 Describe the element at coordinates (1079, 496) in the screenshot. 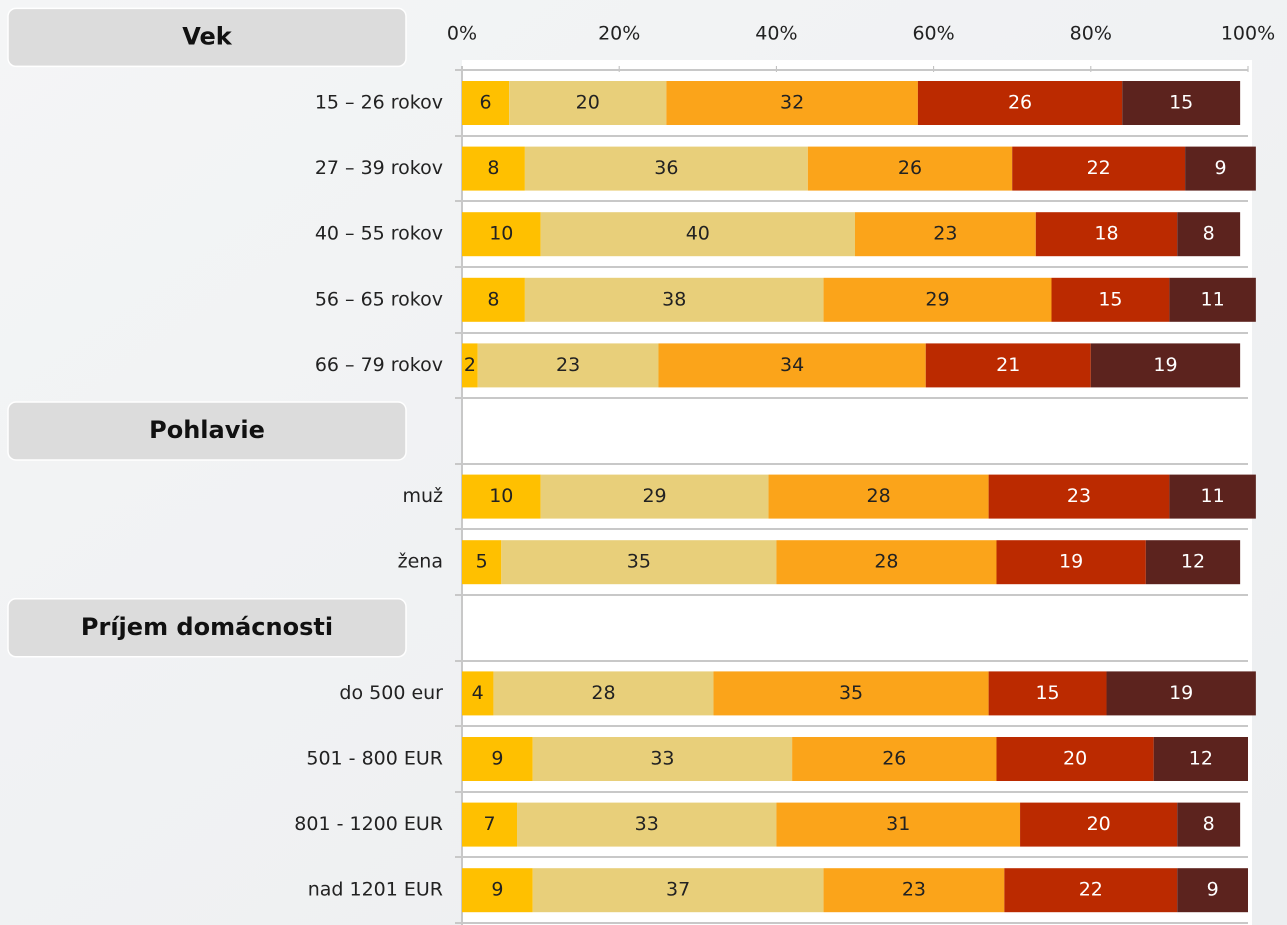

I see `value-label: 23` at that location.